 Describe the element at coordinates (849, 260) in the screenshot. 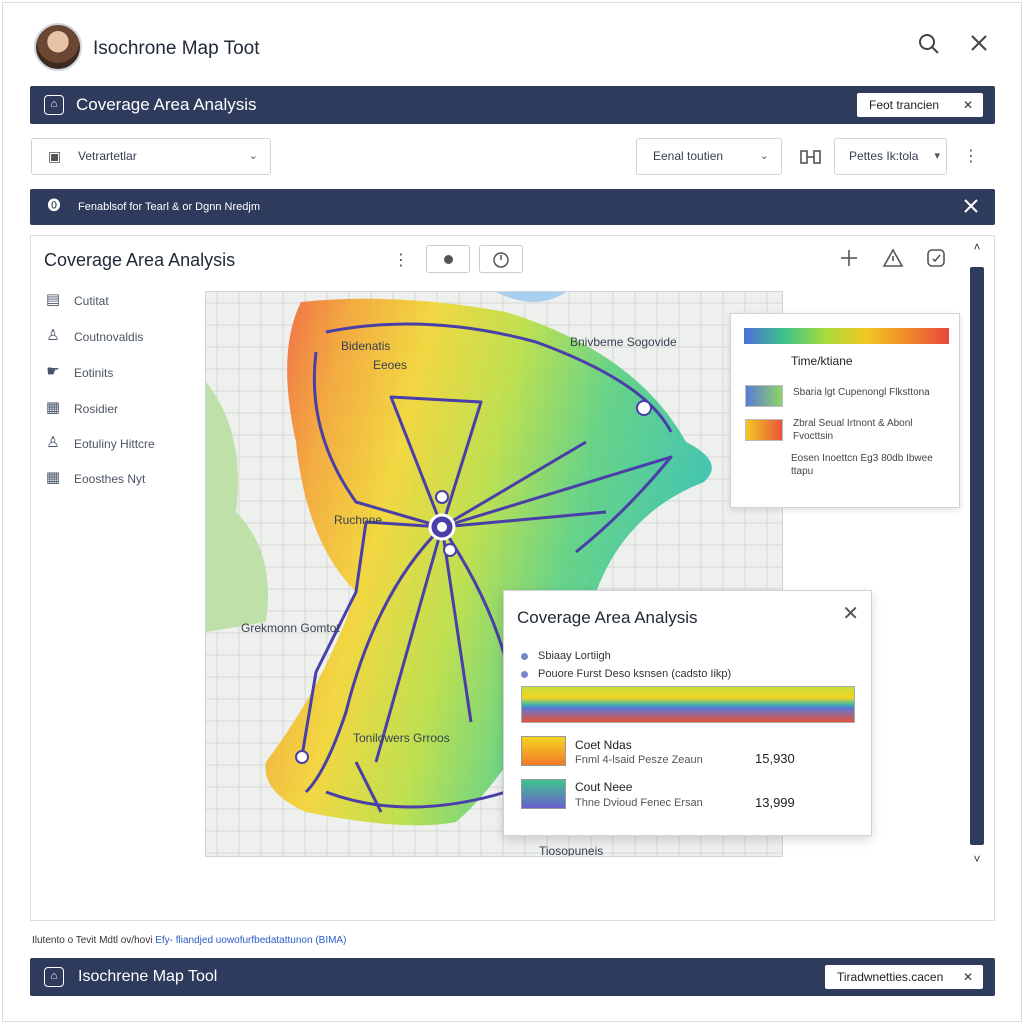

I see `plus-icon` at that location.